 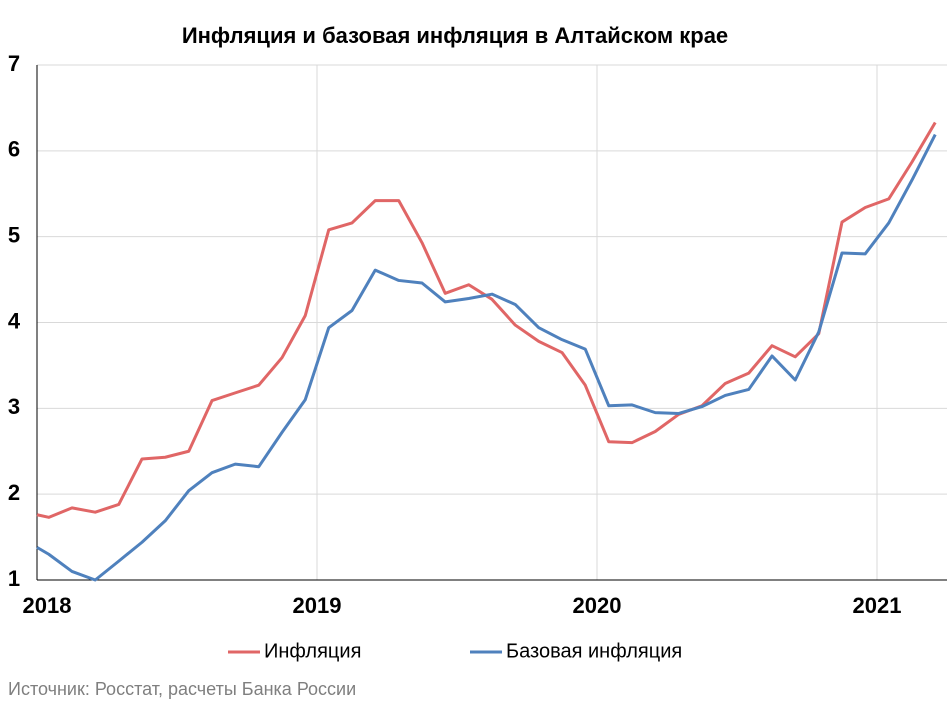 I want to click on x-tick-label: 2020, so click(x=597, y=605).